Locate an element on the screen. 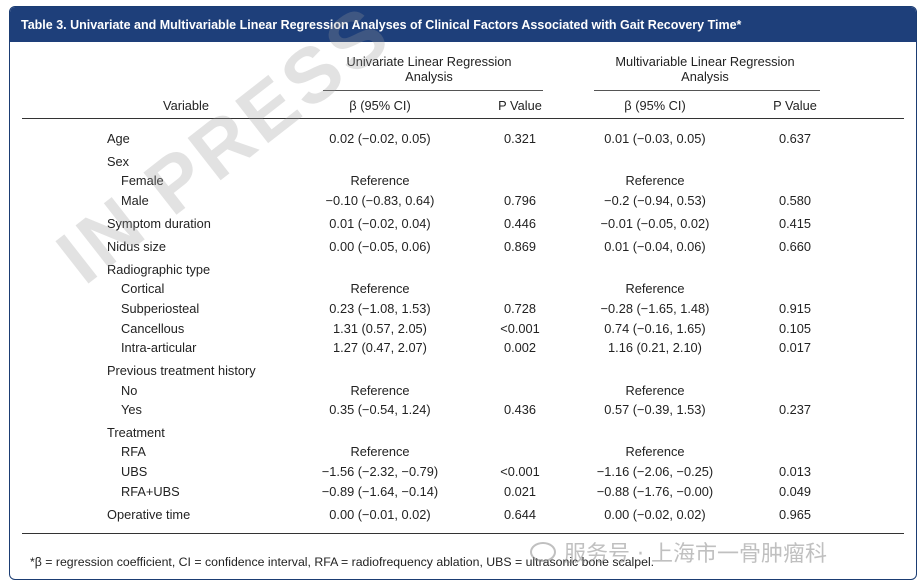 The width and height of the screenshot is (924, 584). group-header-univariate-line1: Univariate Linear Regression is located at coordinates (429, 61).